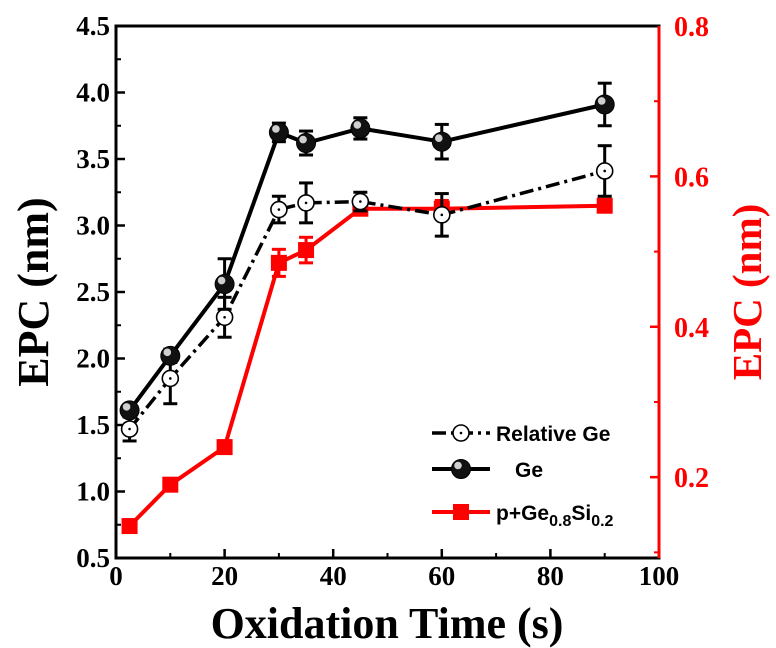 The width and height of the screenshot is (776, 648). Describe the element at coordinates (333, 576) in the screenshot. I see `x-tick-label: 40` at that location.